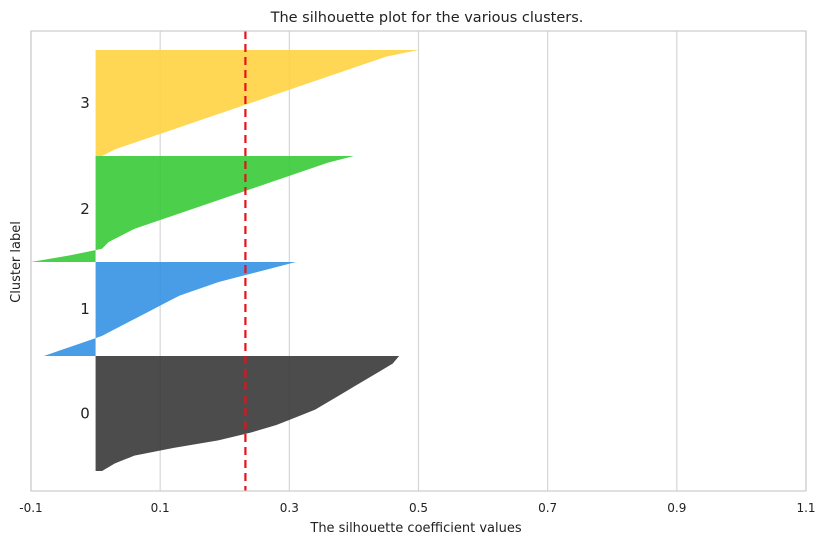 This screenshot has width=824, height=549. What do you see at coordinates (289, 508) in the screenshot?
I see `x-tick-label-2: 0.3` at bounding box center [289, 508].